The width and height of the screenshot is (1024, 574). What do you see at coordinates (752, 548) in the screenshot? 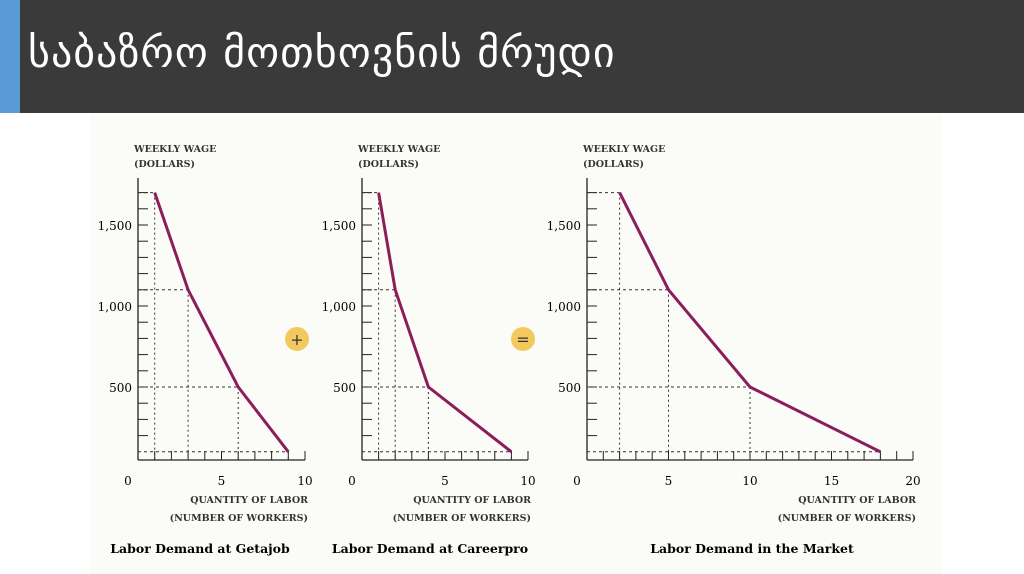
I see `chart-title: Labor Demand in the Market` at bounding box center [752, 548].